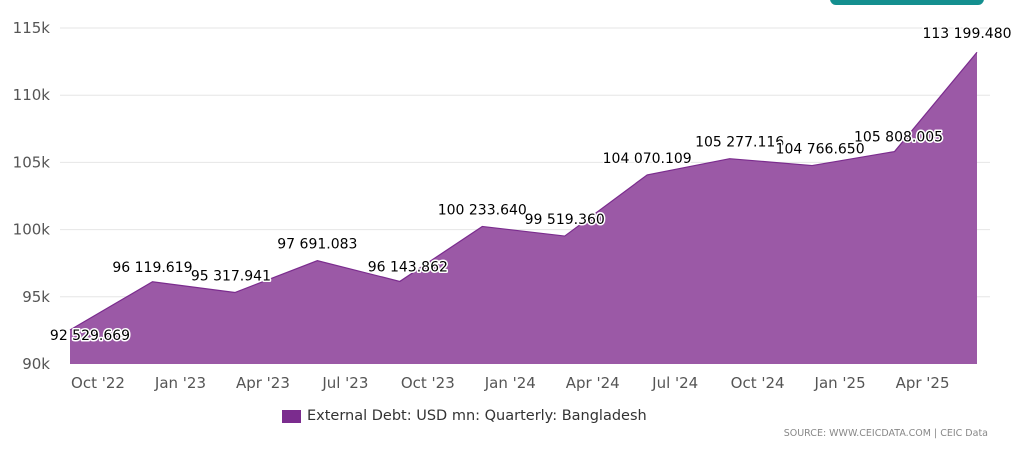  What do you see at coordinates (593, 383) in the screenshot?
I see `x-tick-label: Apr '24` at bounding box center [593, 383].